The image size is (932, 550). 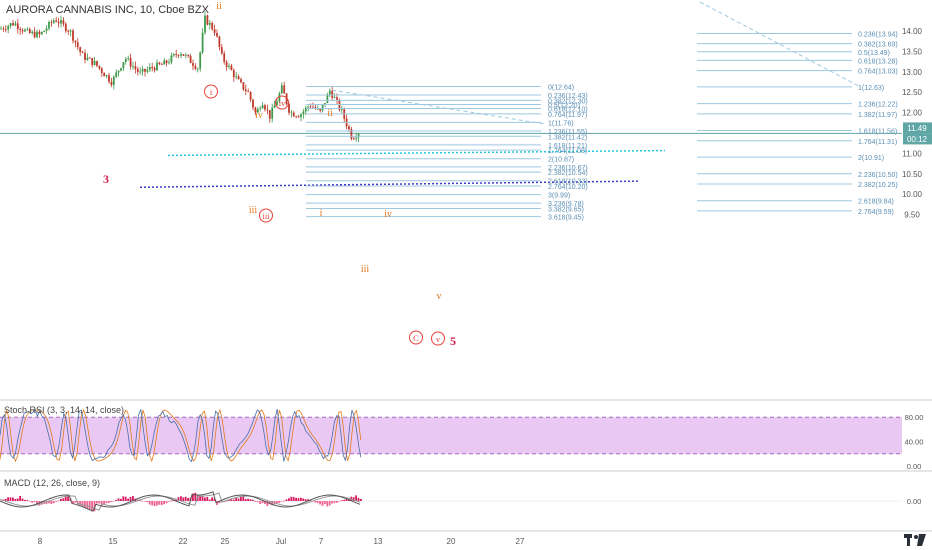 What do you see at coordinates (568, 173) in the screenshot?
I see `fib-level-label: 2.382(10.54)` at bounding box center [568, 173].